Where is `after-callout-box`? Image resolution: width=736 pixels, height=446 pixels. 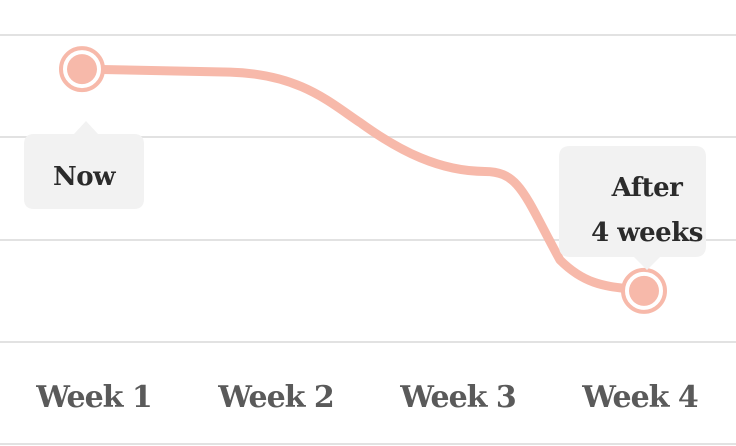
after-callout-box is located at coordinates (632, 208).